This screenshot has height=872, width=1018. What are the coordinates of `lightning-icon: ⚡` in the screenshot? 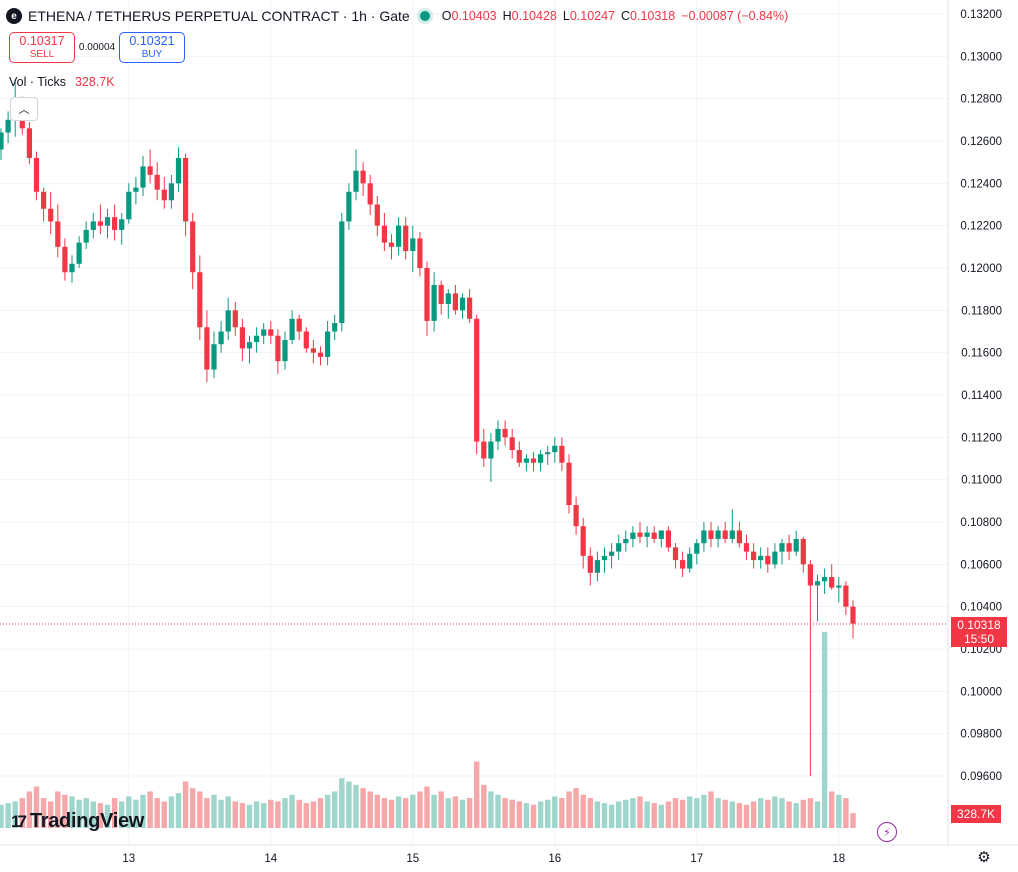 It's located at (887, 832).